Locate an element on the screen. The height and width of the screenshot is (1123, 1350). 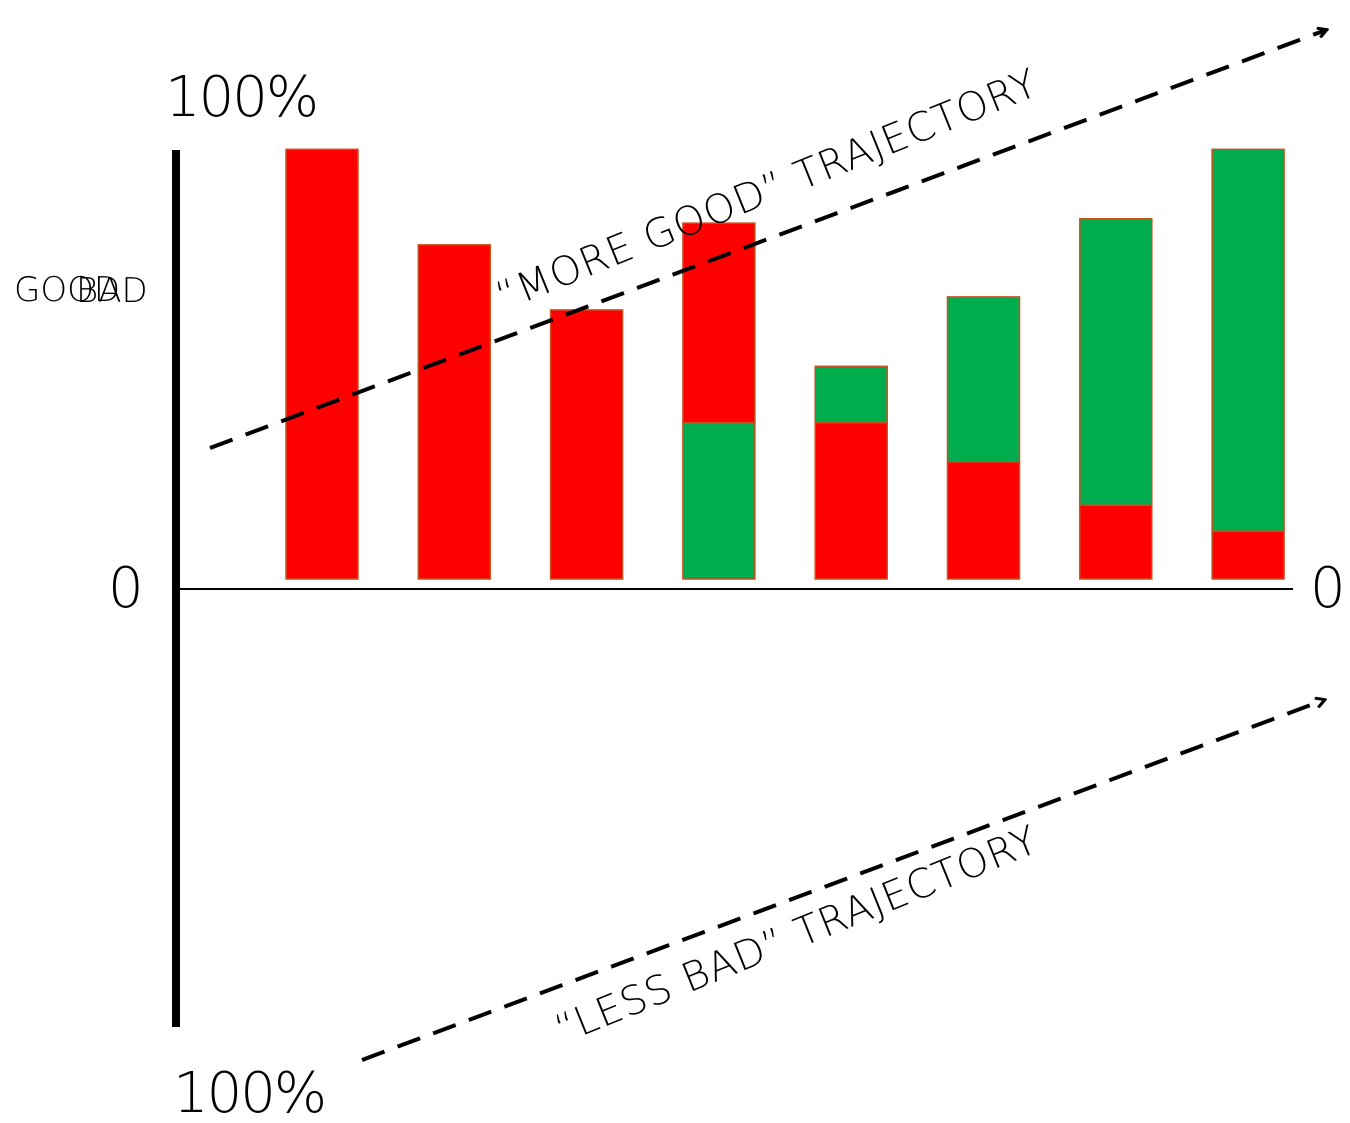
bar-2-bad-segment is located at coordinates (454, 412).